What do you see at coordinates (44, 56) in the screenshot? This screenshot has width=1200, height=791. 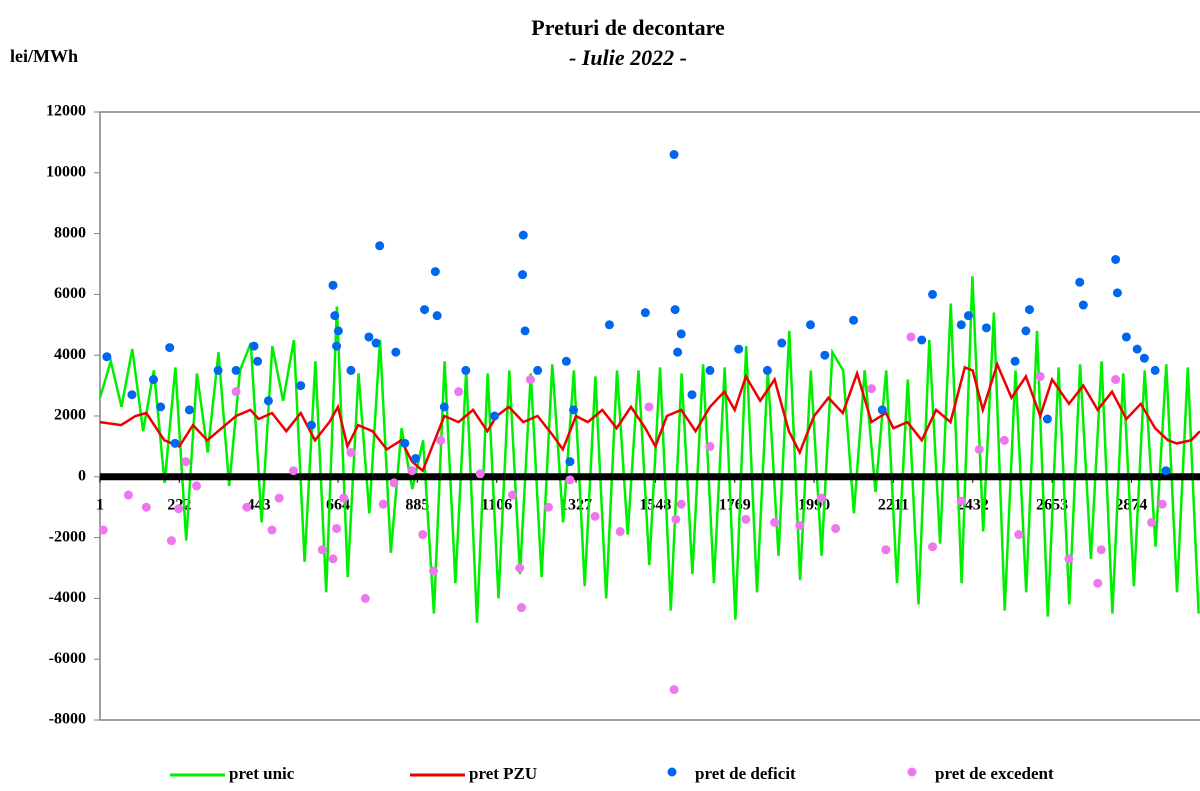 I see `y-axis-label: lei/MWh` at bounding box center [44, 56].